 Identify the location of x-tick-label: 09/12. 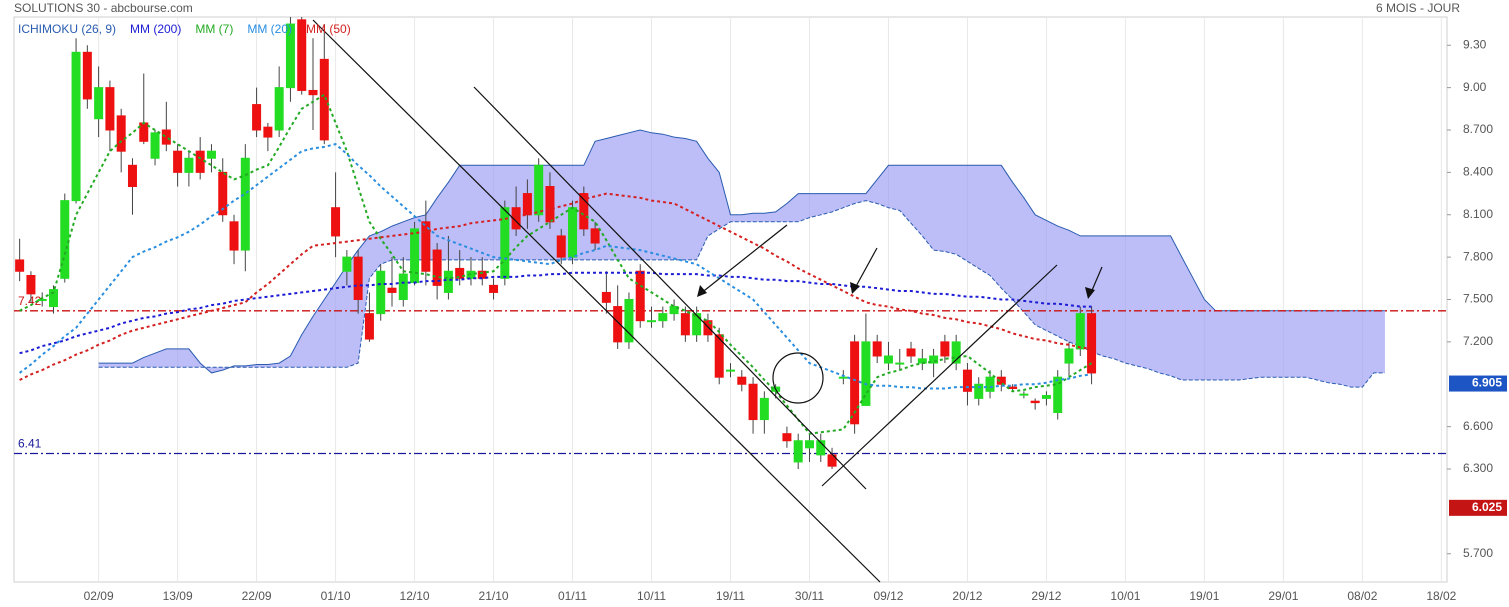
(888, 596).